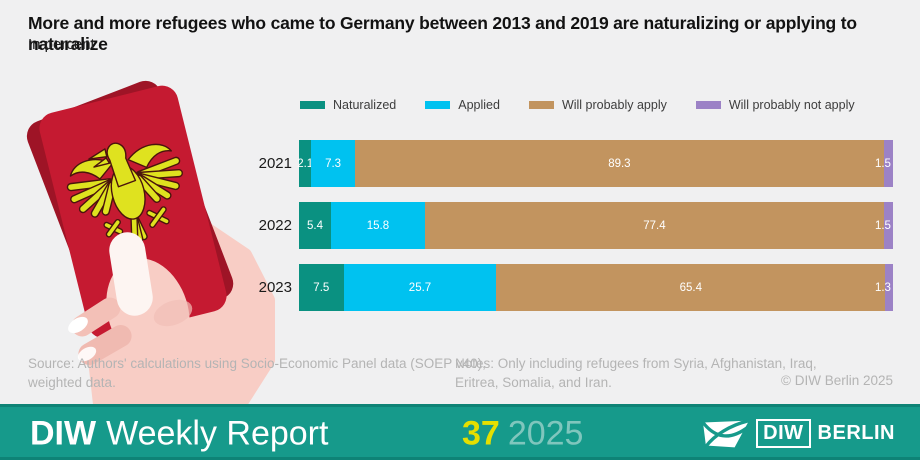 This screenshot has height=460, width=920. What do you see at coordinates (173, 313) in the screenshot?
I see `thumb-shading` at bounding box center [173, 313].